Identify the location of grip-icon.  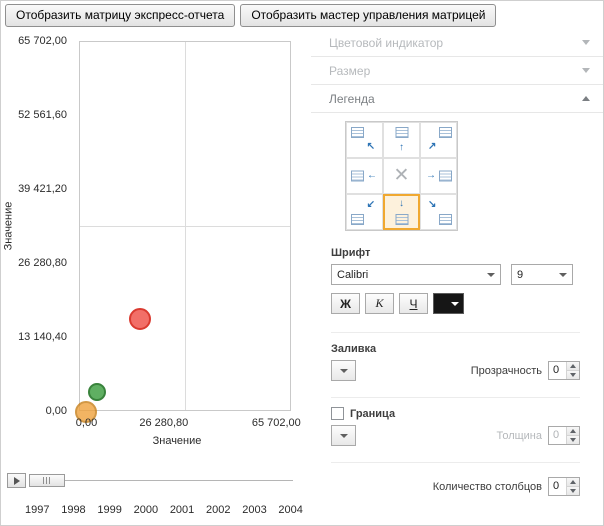
(47, 480).